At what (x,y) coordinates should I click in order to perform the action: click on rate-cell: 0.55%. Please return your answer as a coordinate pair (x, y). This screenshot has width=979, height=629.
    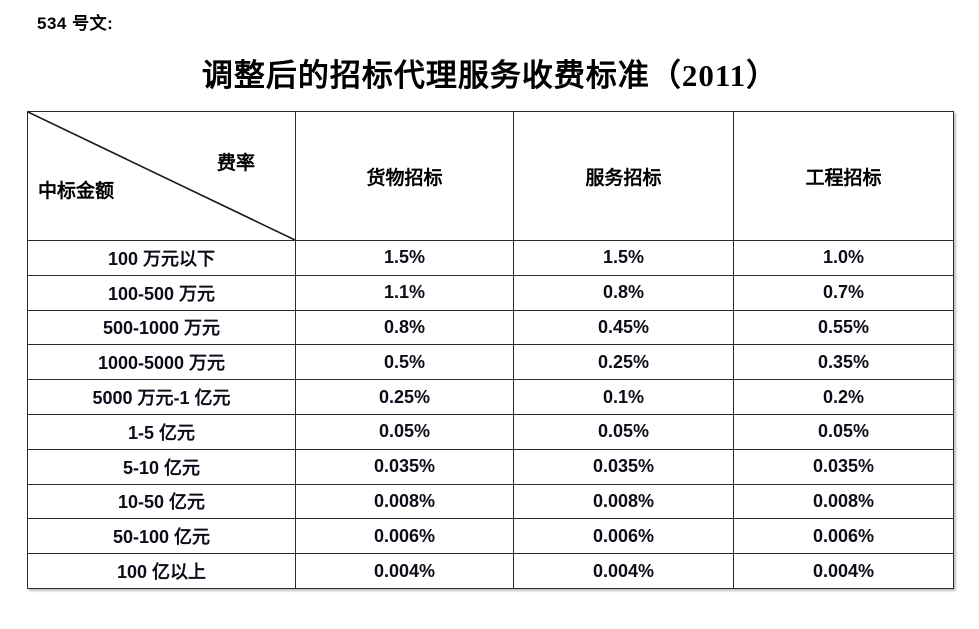
    Looking at the image, I should click on (843, 327).